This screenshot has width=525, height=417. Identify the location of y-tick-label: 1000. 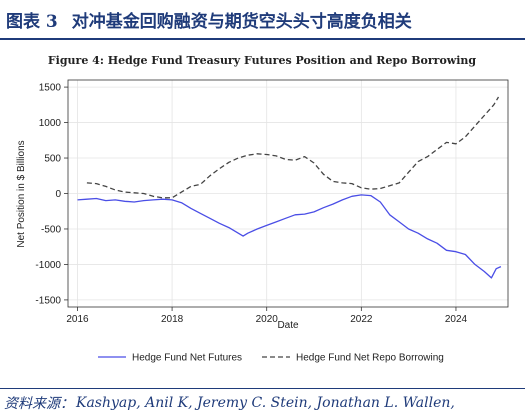
(50, 123).